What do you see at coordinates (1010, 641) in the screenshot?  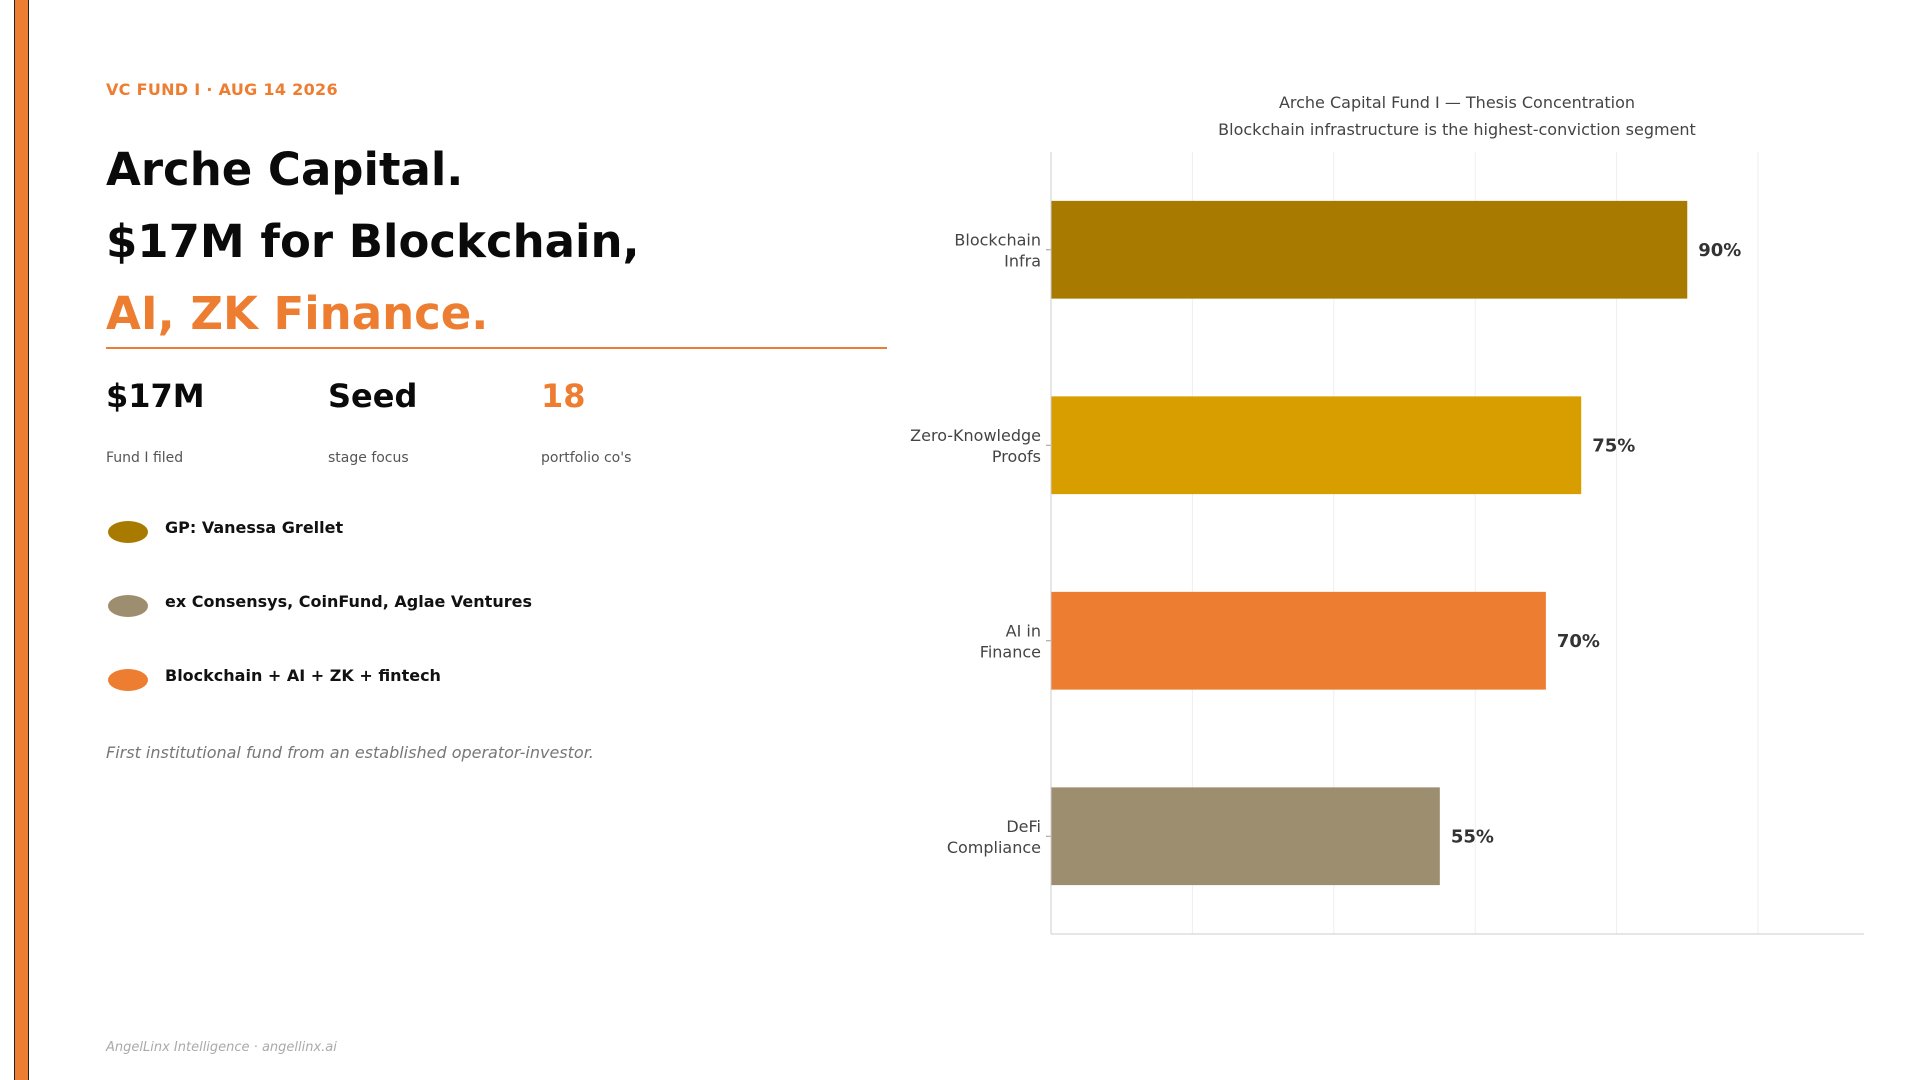 I see `category-label: AI in Finance` at bounding box center [1010, 641].